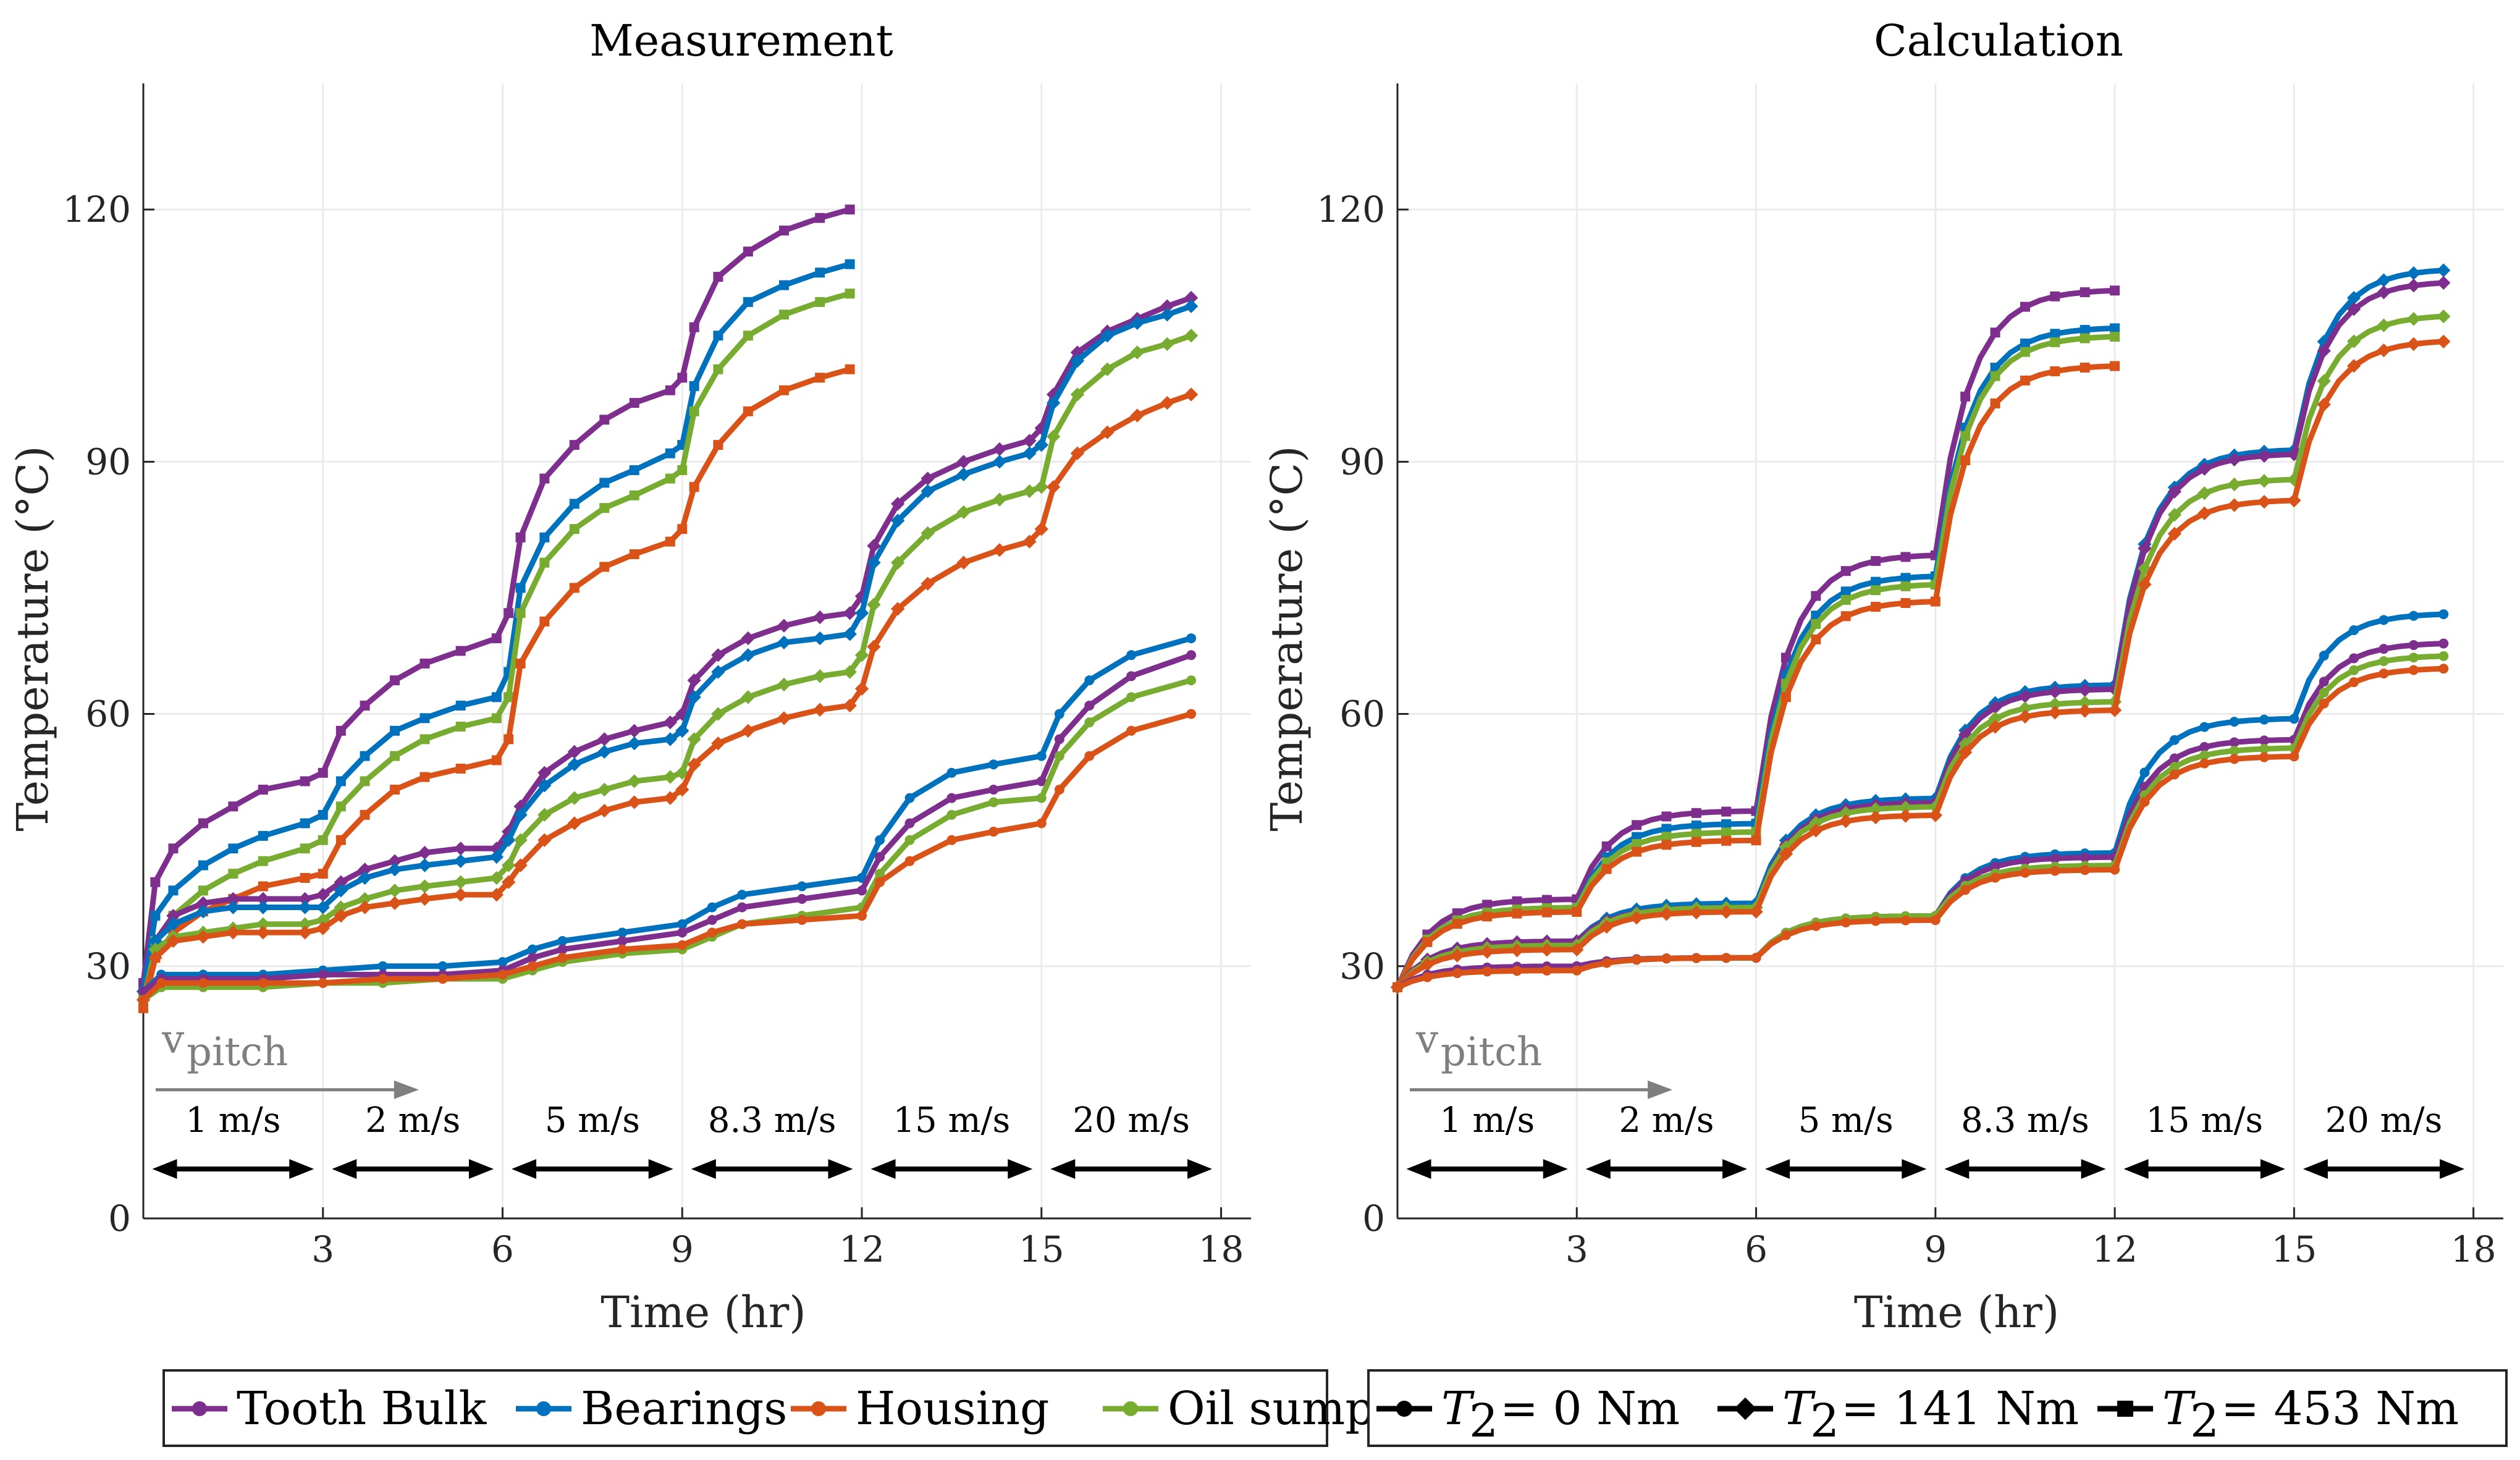 The width and height of the screenshot is (2520, 1460). I want to click on y-tick-label: 30, so click(1362, 966).